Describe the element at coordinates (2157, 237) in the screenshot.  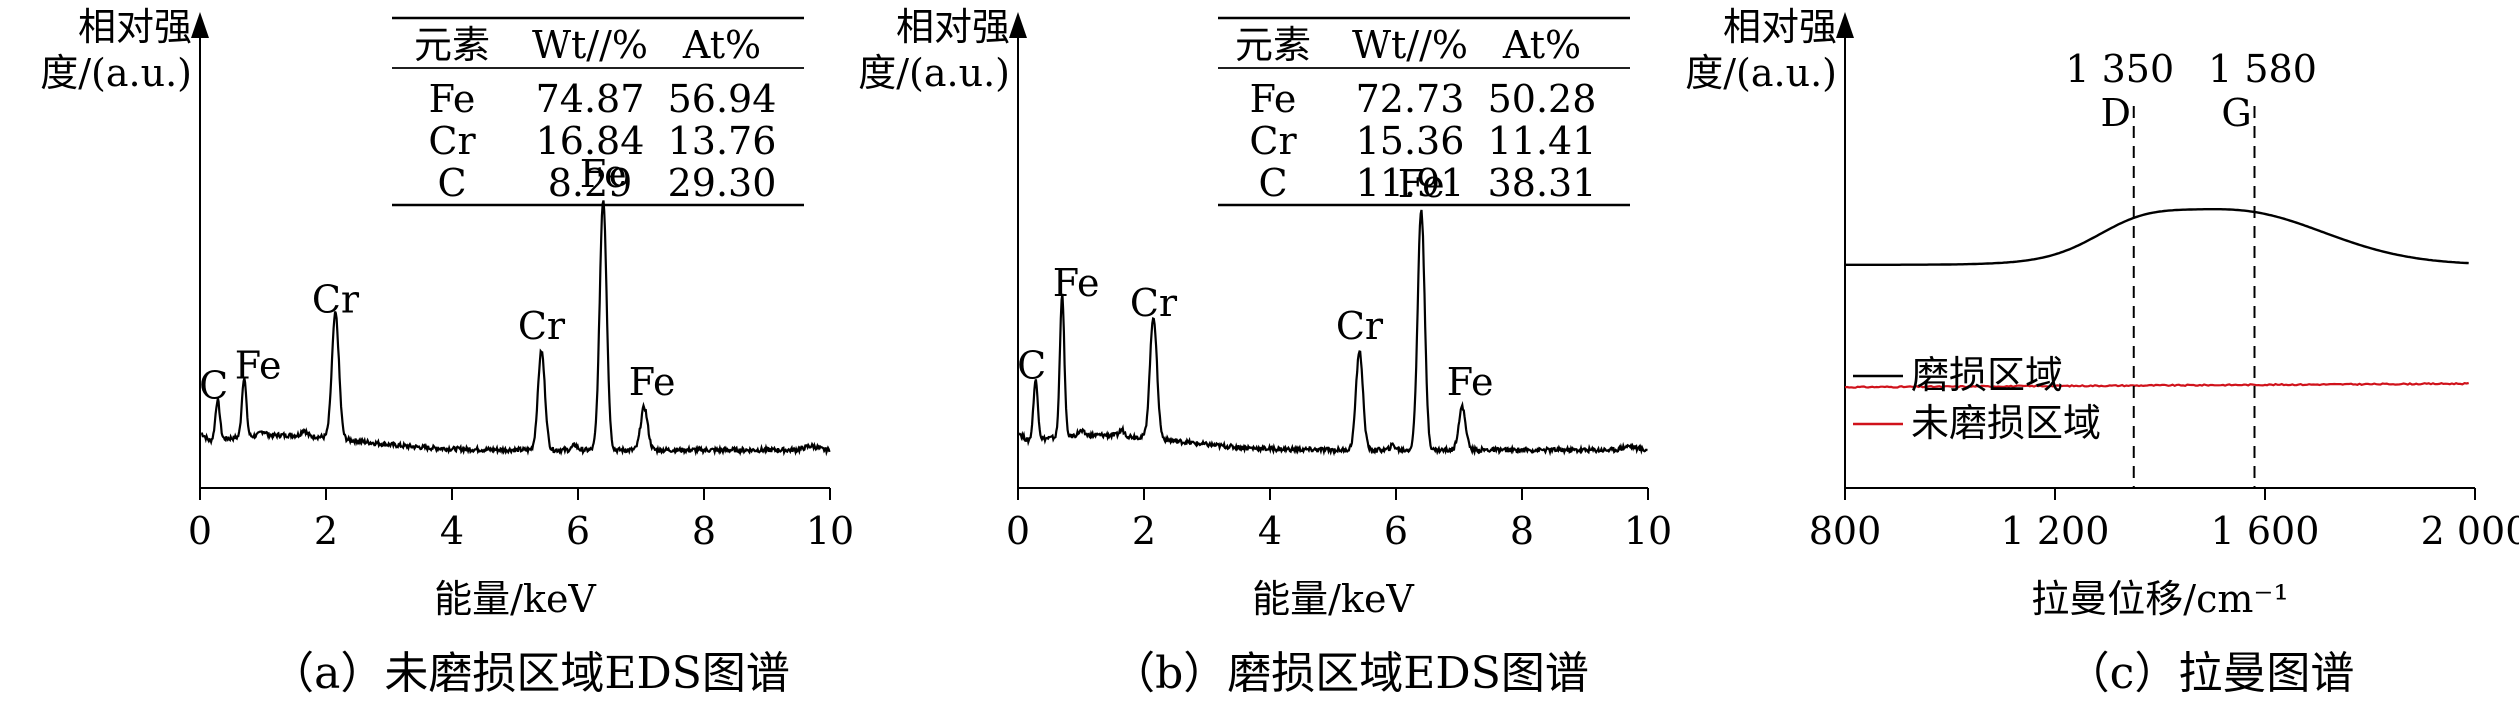
I see `series-line-worn` at that location.